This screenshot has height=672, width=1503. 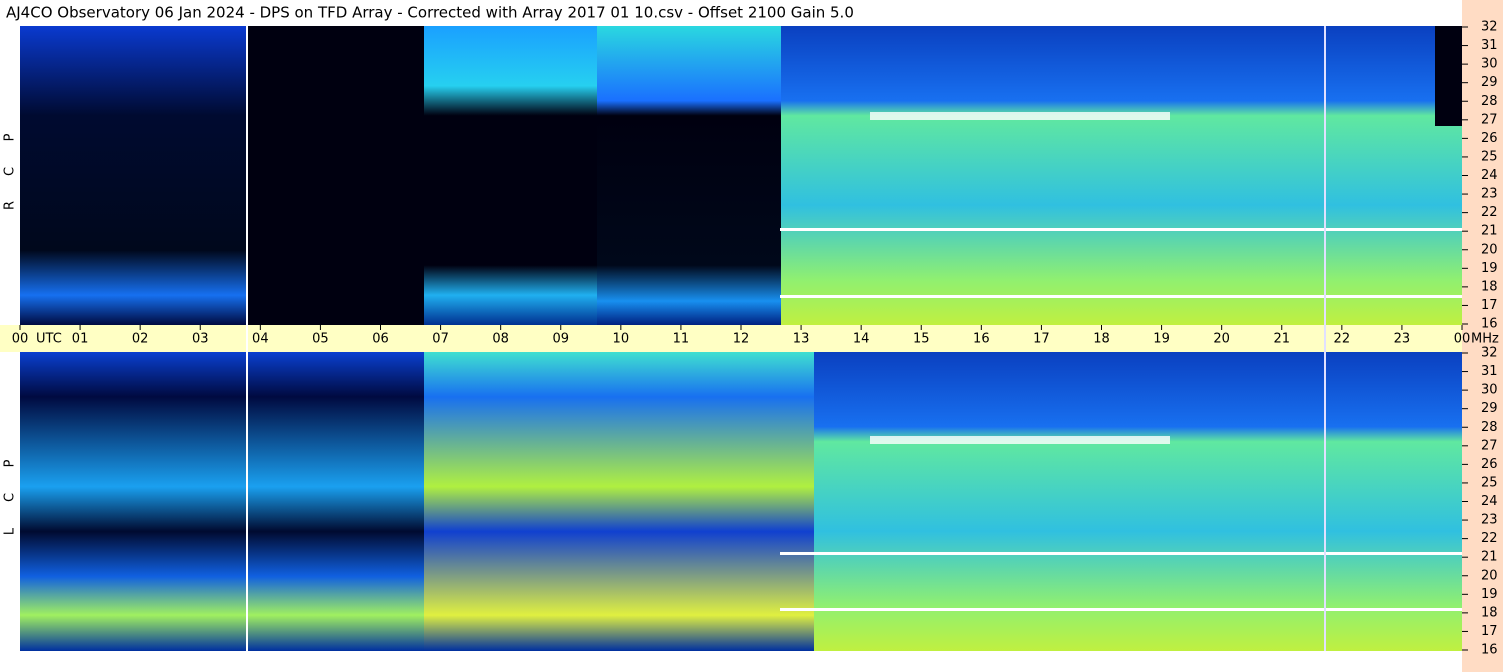 I want to click on time-tick-label: 05, so click(x=320, y=339).